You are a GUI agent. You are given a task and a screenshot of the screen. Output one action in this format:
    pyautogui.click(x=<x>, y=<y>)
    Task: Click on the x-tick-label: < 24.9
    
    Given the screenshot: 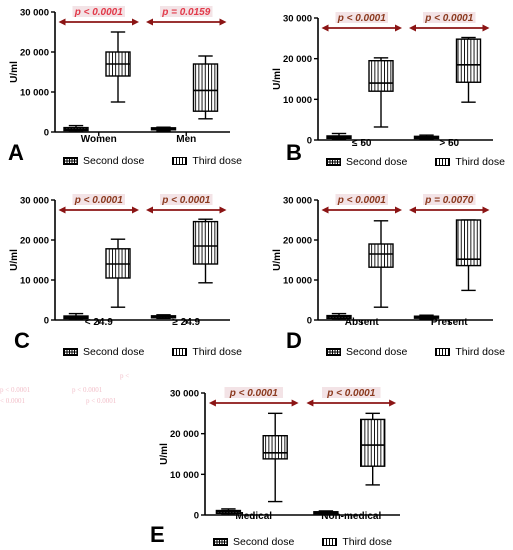 What is the action you would take?
    pyautogui.click(x=99, y=322)
    